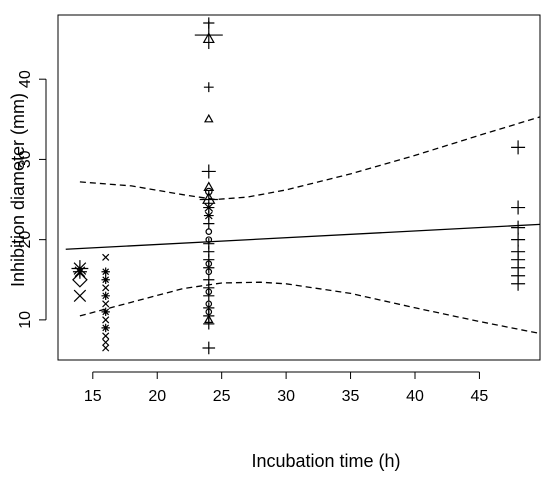  Describe the element at coordinates (25, 240) in the screenshot. I see `y-tick-label: 20` at that location.